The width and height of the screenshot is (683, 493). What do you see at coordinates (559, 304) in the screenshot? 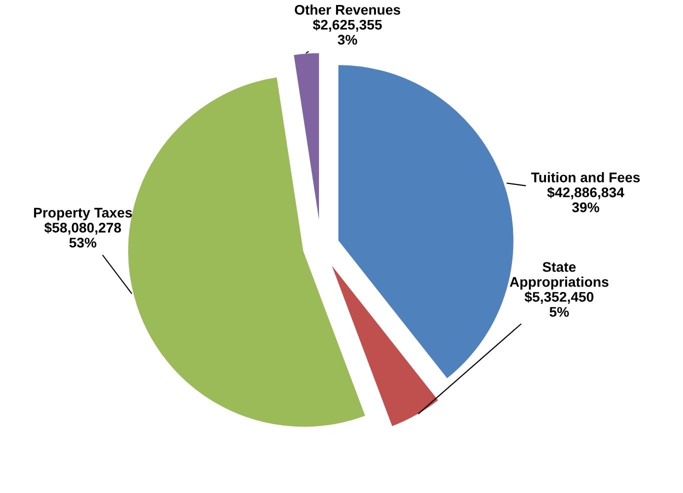
I see `data-label: $5,352,450 5%` at bounding box center [559, 304].